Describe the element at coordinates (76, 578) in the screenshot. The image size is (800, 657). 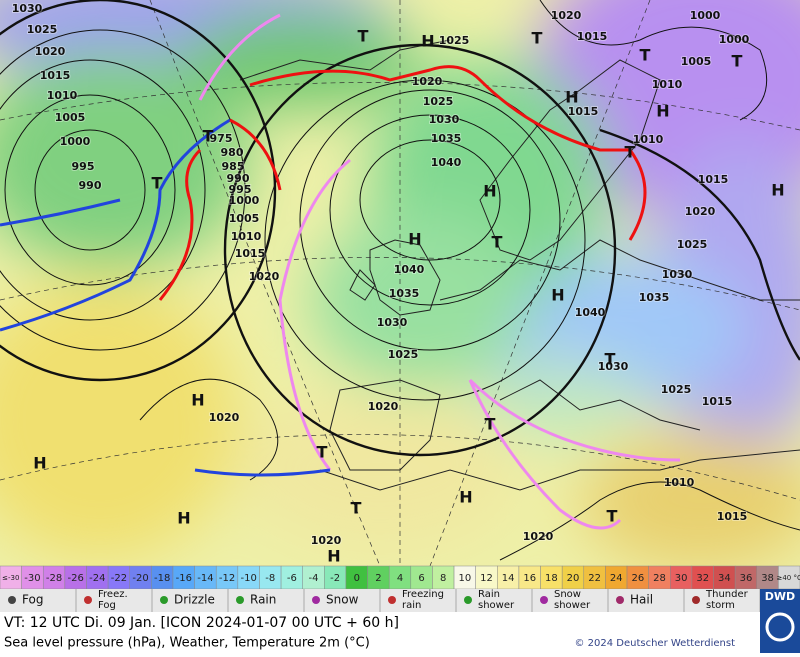
I see `scale-label: -26` at that location.